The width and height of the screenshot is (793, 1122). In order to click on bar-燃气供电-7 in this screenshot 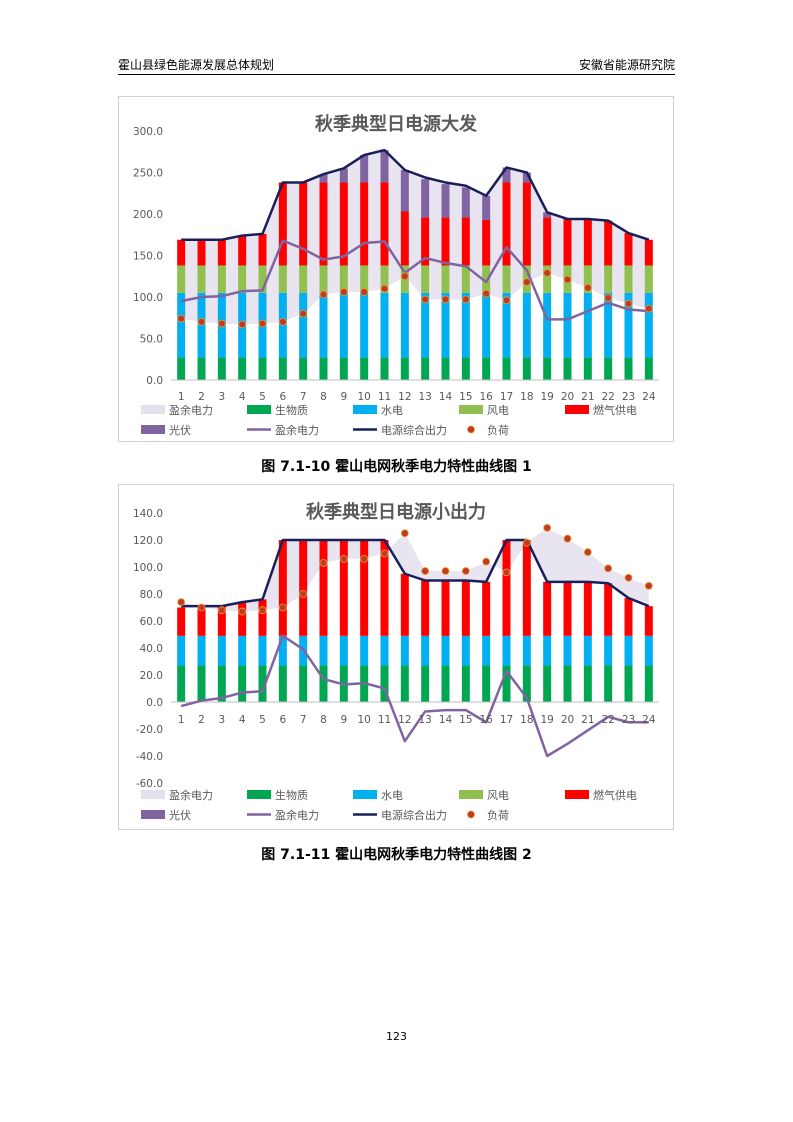, I will do `click(303, 224)`.